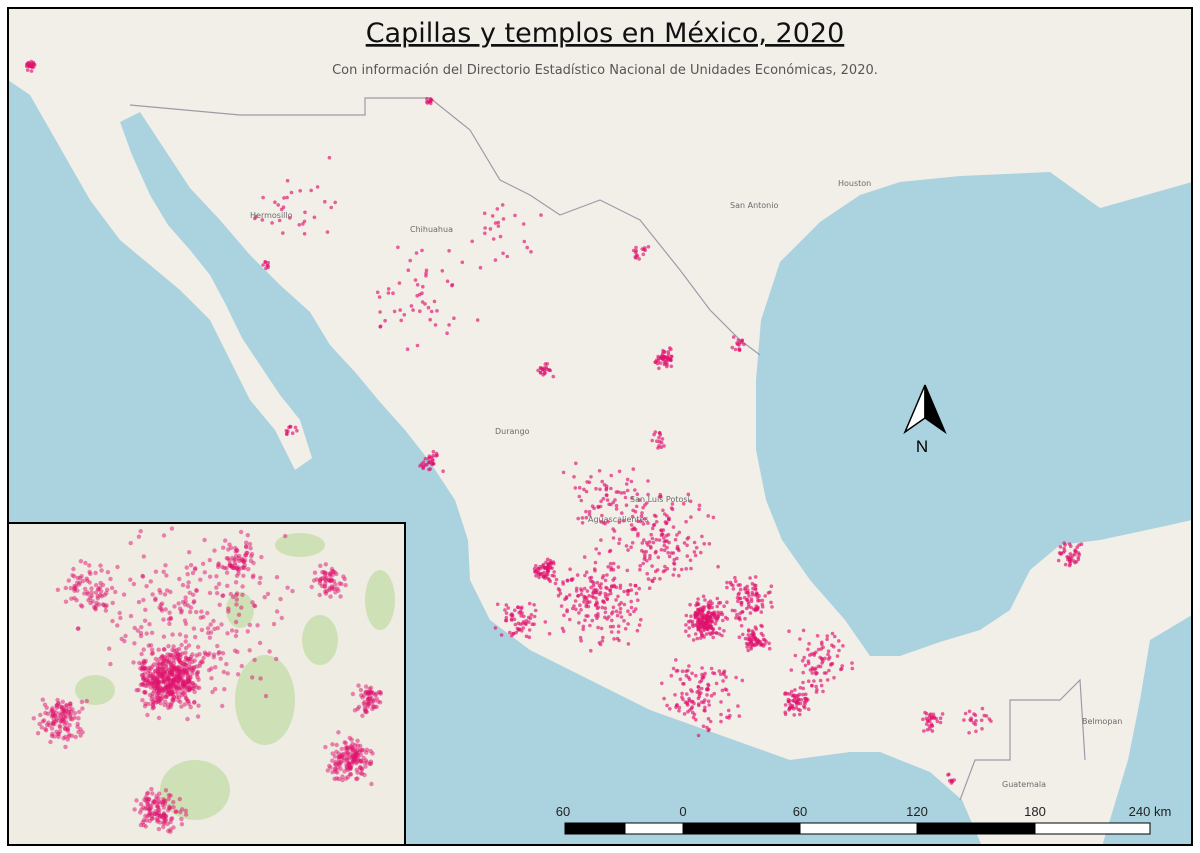 The height and width of the screenshot is (853, 1200). Describe the element at coordinates (1102, 721) in the screenshot. I see `place-label: Belmopan` at that location.